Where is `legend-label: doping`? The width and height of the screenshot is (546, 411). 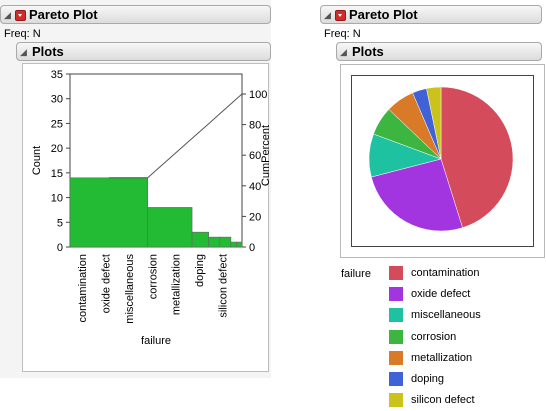
legend-label: doping is located at coordinates (428, 379).